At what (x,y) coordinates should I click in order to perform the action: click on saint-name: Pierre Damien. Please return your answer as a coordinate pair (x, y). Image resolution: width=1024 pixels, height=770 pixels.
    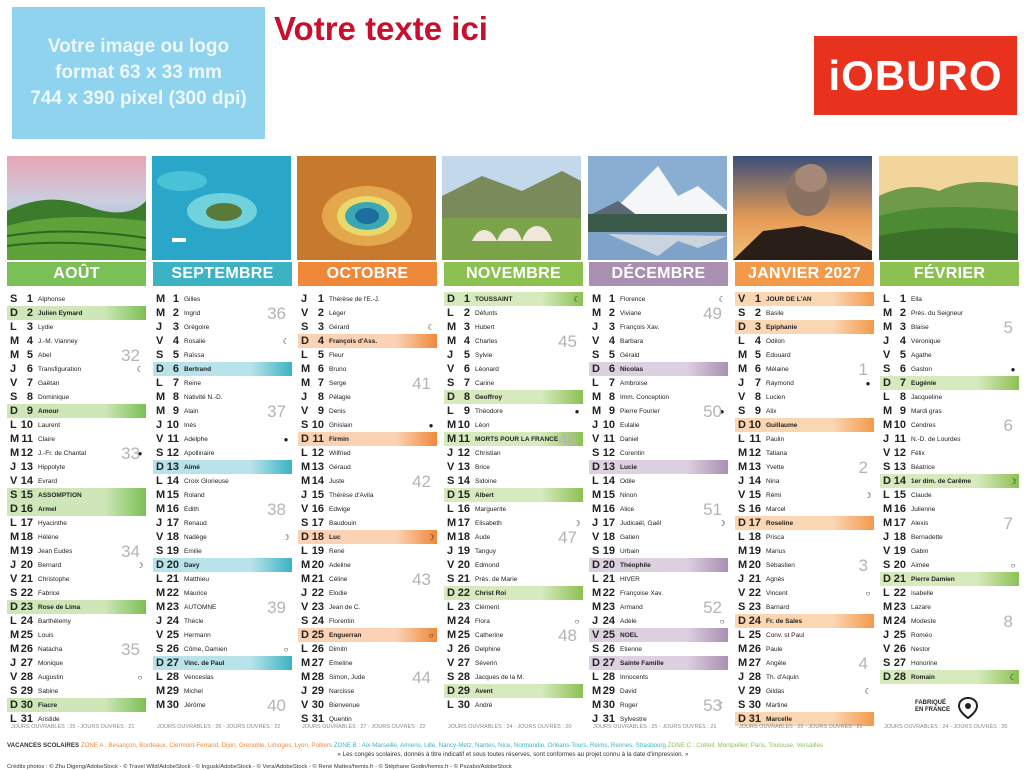
    Looking at the image, I should click on (933, 579).